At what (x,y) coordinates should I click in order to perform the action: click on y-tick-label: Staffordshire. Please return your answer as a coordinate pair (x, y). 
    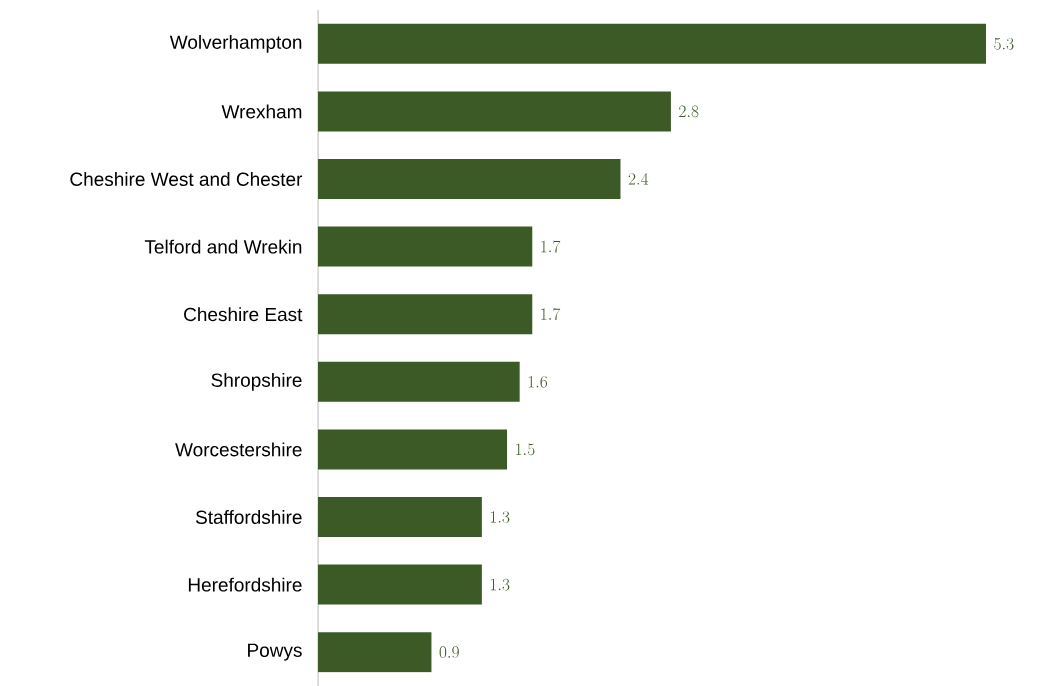
    Looking at the image, I should click on (248, 517).